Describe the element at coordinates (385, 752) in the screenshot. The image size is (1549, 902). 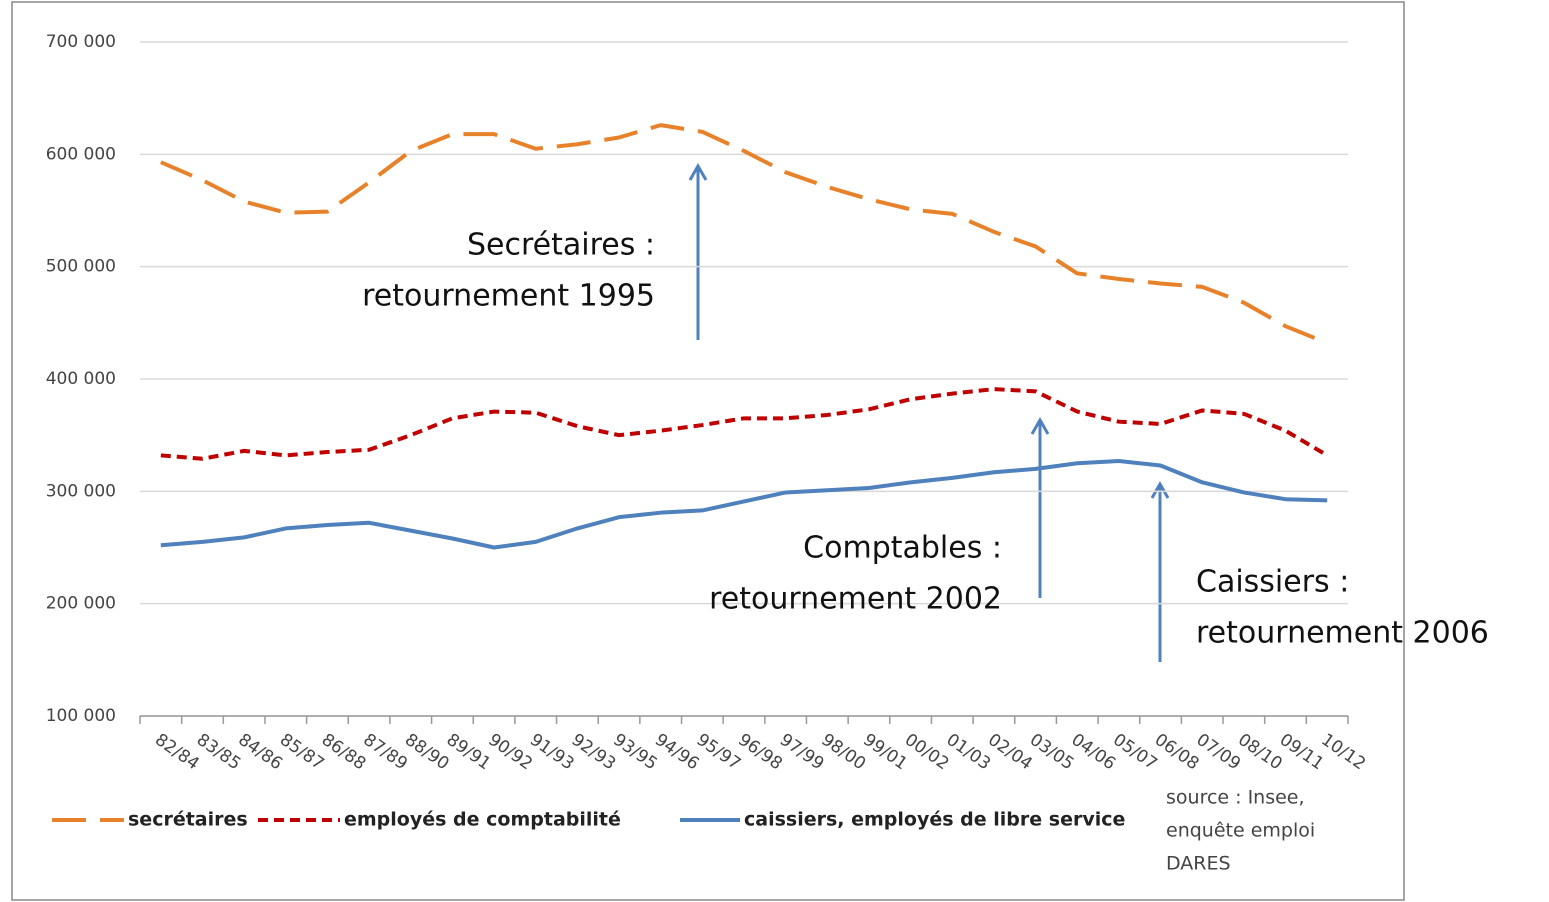
I see `x-tick-label: 87/89` at that location.